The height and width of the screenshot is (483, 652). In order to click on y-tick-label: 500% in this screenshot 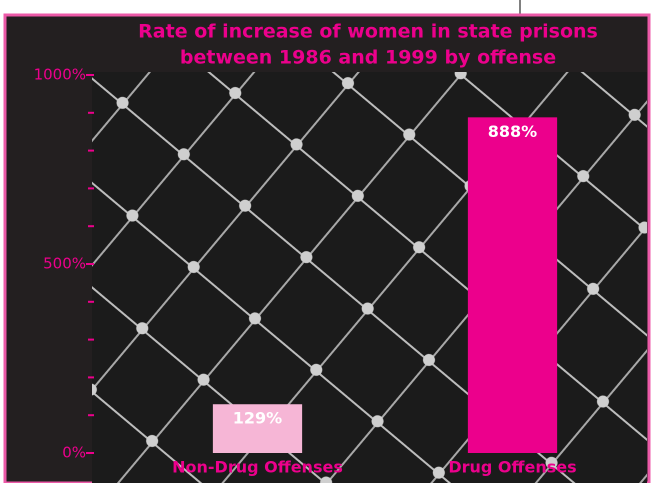, I will do `click(64, 264)`.